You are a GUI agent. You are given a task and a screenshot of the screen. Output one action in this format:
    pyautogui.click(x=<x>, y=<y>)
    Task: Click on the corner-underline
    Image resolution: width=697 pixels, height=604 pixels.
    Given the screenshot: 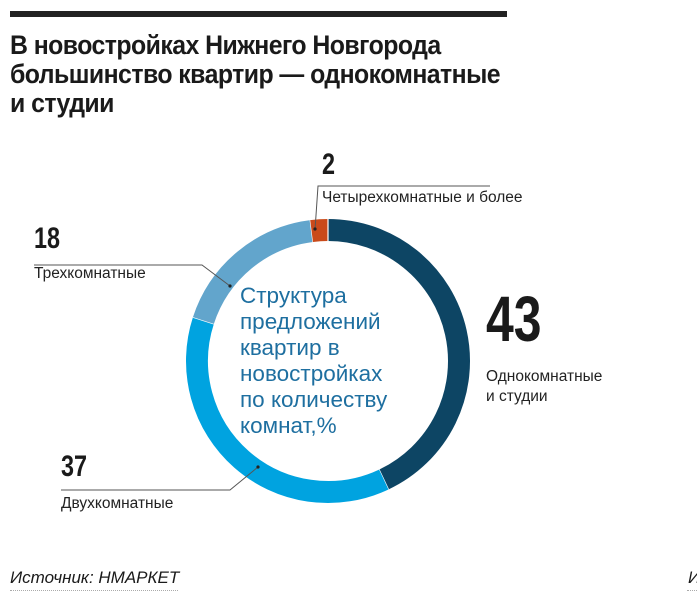 What is the action you would take?
    pyautogui.click(x=692, y=590)
    